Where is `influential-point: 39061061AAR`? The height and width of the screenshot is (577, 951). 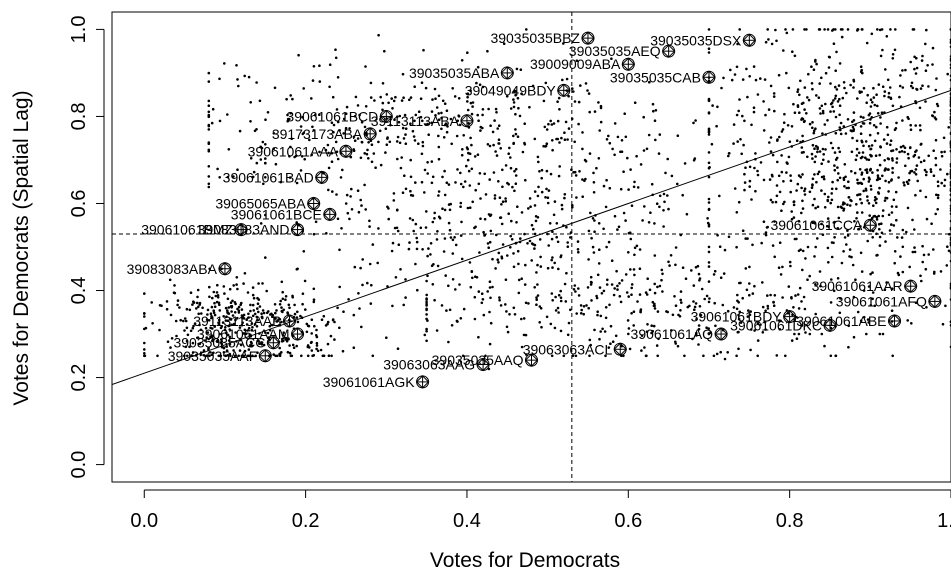
influential-point: 39061061AAR is located at coordinates (865, 286).